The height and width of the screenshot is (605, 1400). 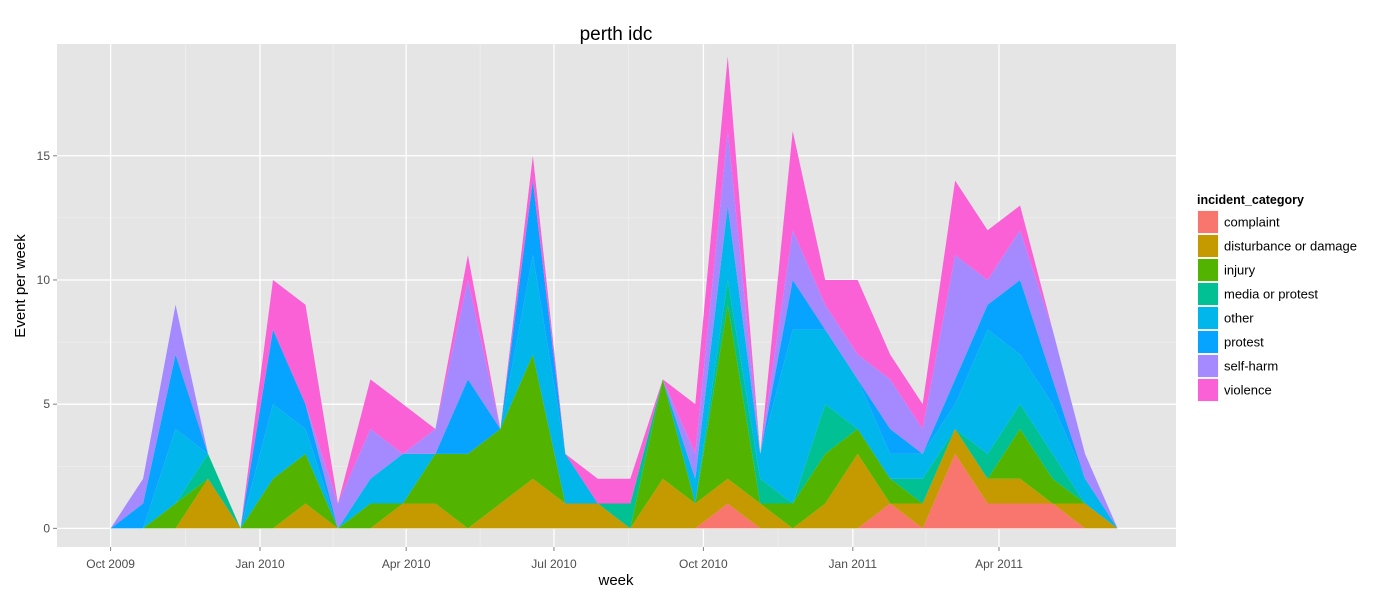 What do you see at coordinates (44, 156) in the screenshot?
I see `y-tick-label: 15` at bounding box center [44, 156].